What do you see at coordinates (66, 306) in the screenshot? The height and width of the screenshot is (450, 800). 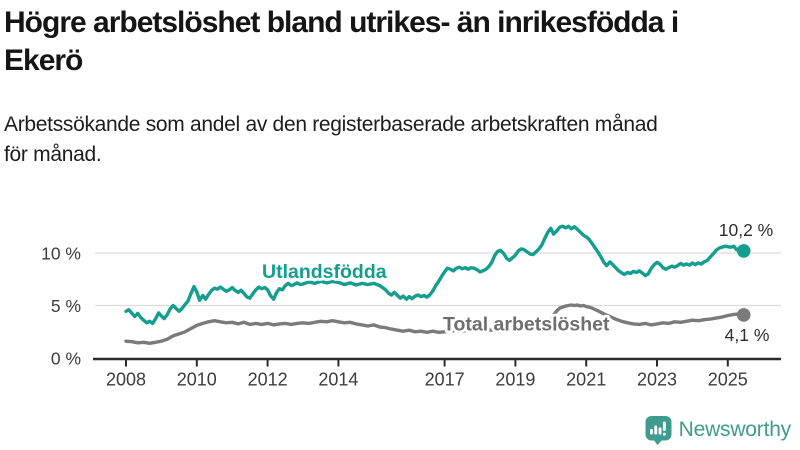 I see `y-axis-tick-label: 5 %` at bounding box center [66, 306].